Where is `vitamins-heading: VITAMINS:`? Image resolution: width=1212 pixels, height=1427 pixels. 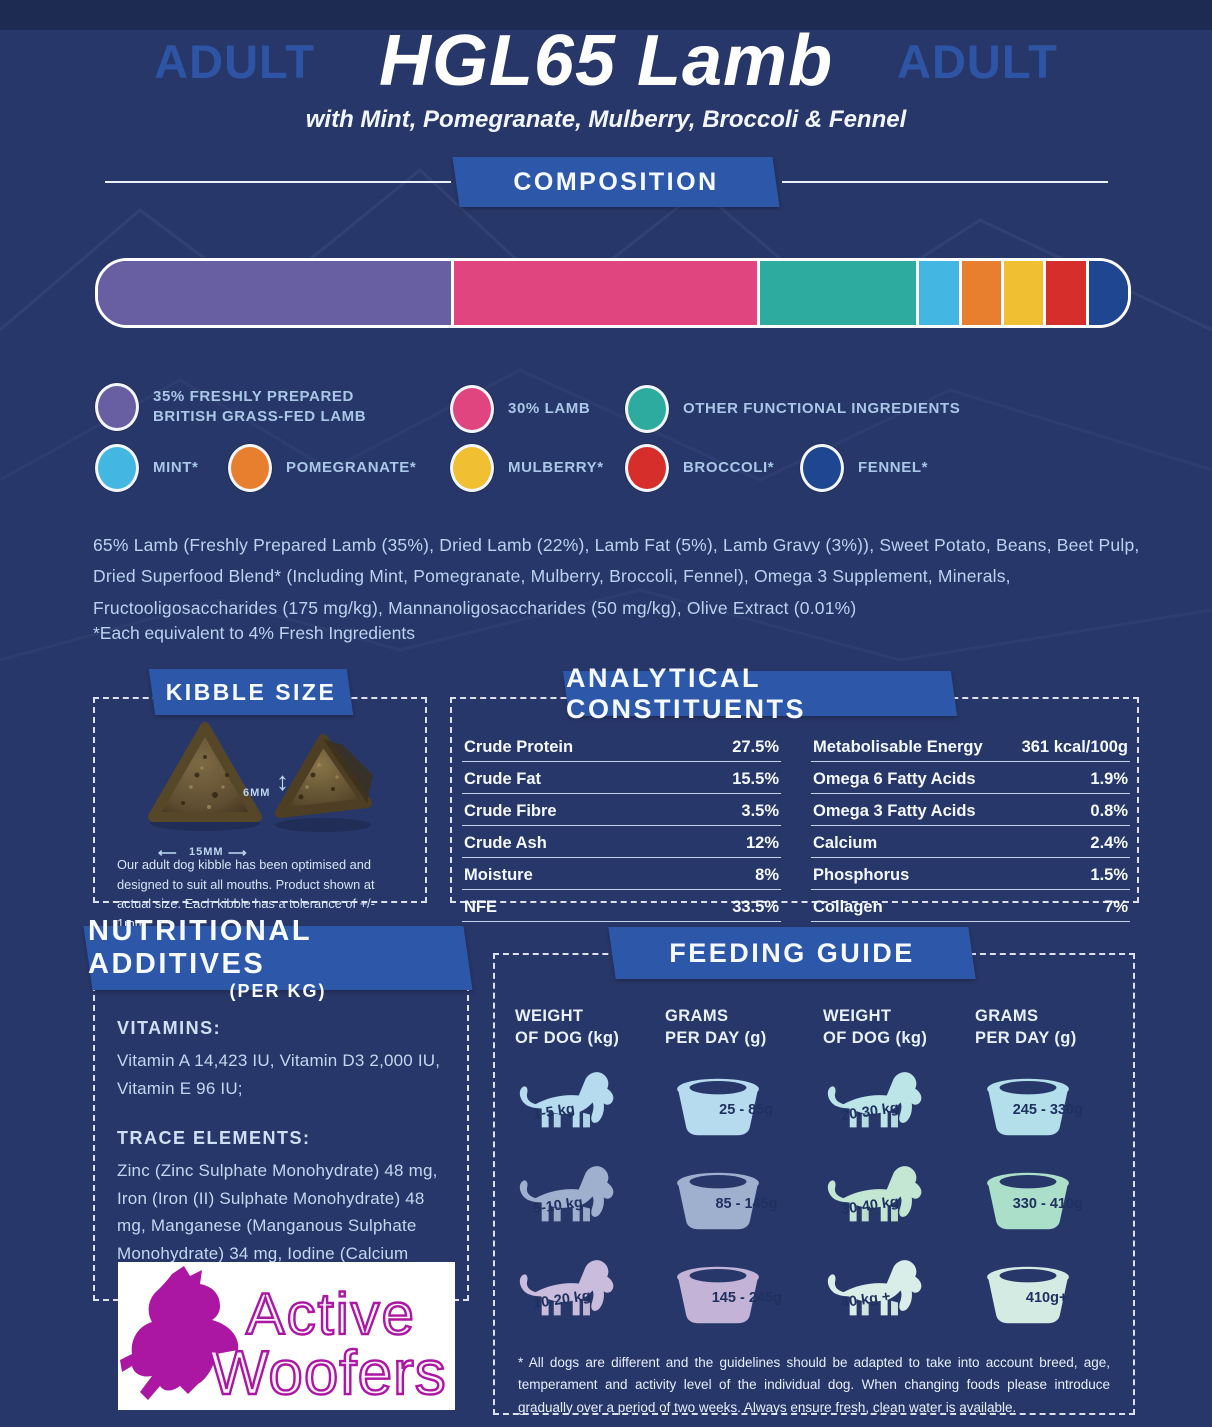 vitamins-heading: VITAMINS: is located at coordinates (169, 1028).